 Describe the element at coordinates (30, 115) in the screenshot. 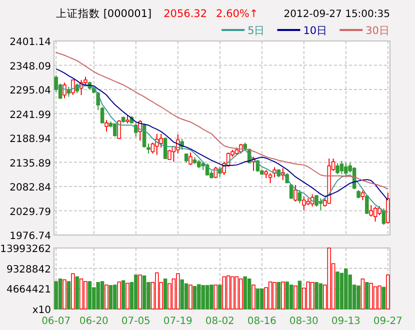

I see `y-tick-label: 2241.99` at that location.